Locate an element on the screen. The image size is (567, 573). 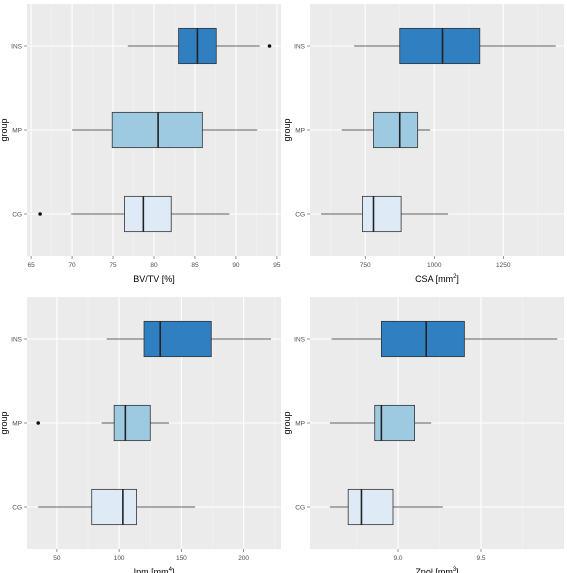
x-axis-title-main: CSA [mm is located at coordinates (434, 279).